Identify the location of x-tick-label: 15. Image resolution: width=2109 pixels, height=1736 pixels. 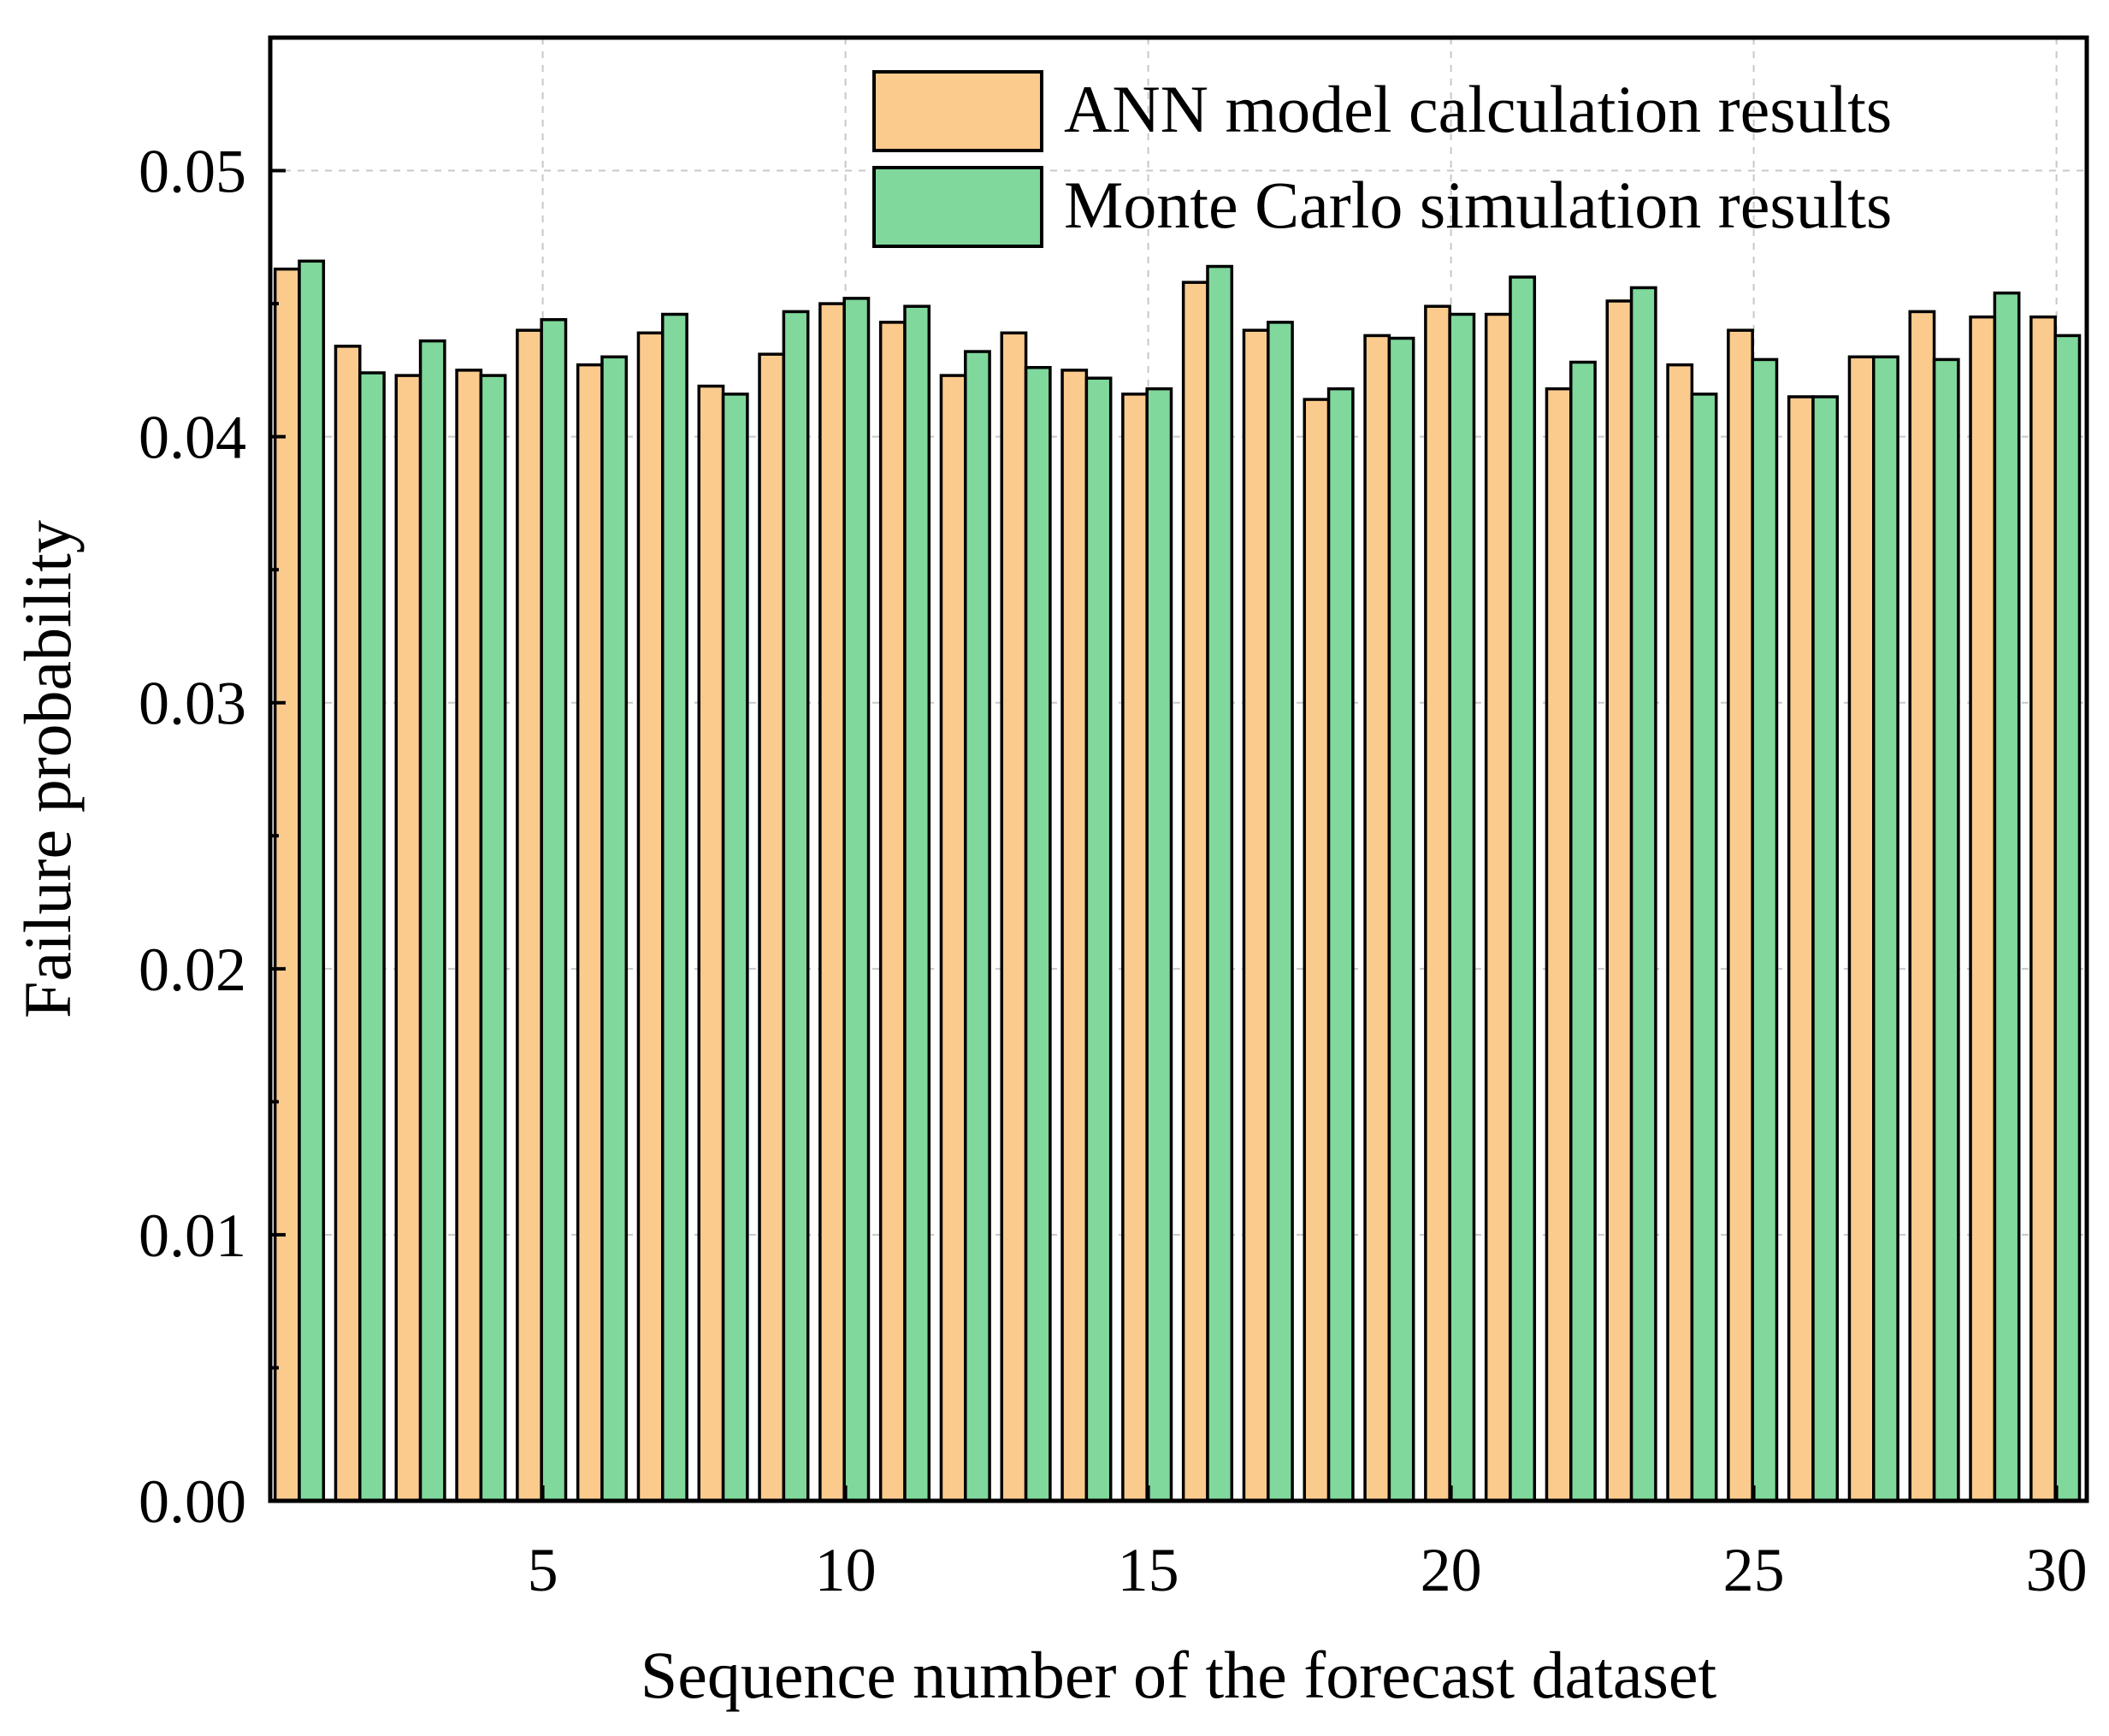
(1149, 1570).